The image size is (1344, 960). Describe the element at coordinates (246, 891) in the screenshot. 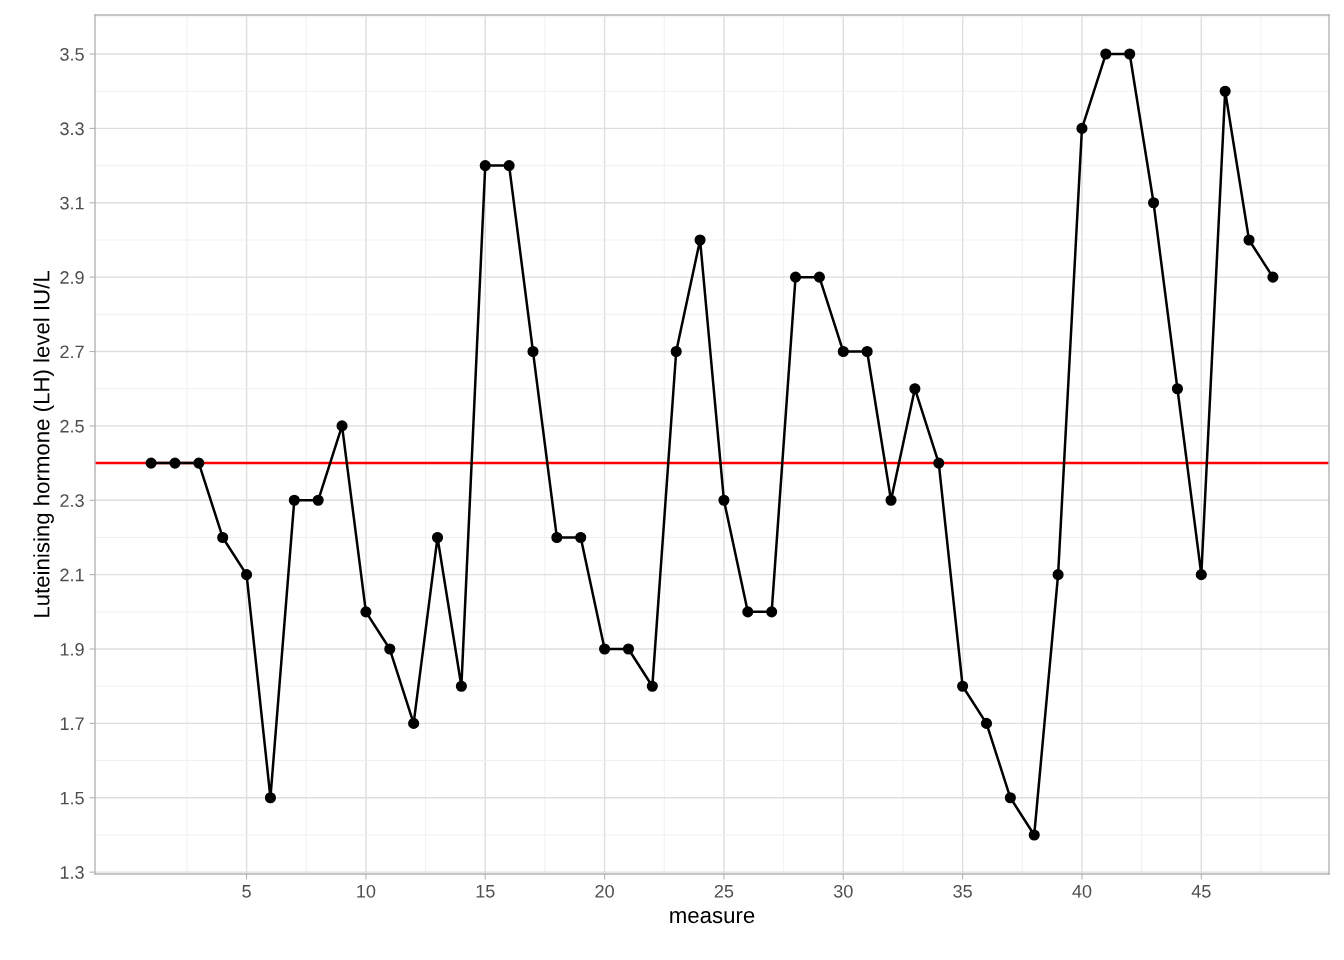

I see `x-tick-label: 5` at that location.